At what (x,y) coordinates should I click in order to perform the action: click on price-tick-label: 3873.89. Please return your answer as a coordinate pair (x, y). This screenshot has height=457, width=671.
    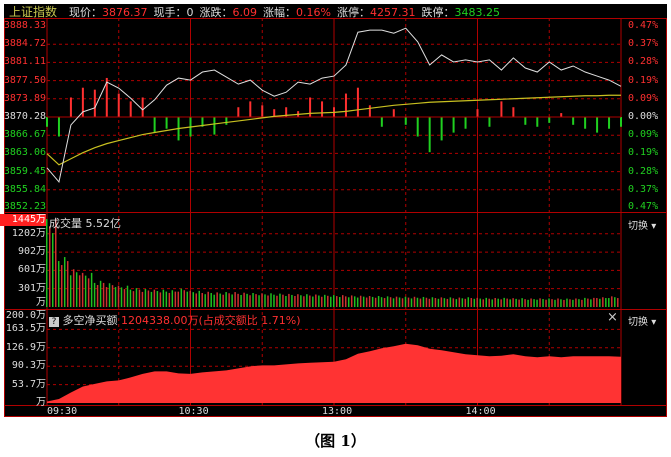
    Looking at the image, I should click on (24, 98).